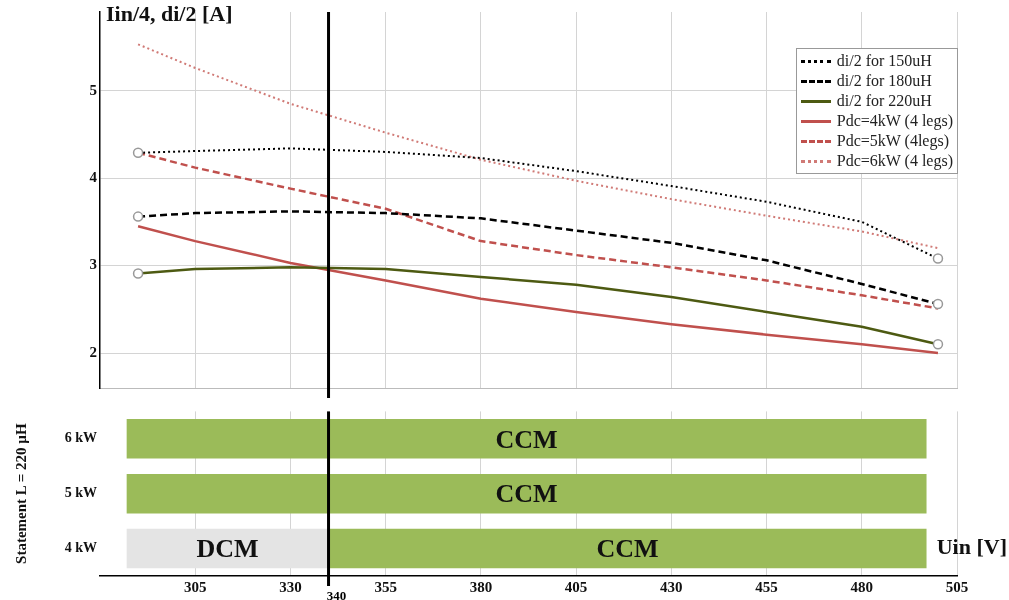 The height and width of the screenshot is (600, 1009). I want to click on x-tick-label: 505, so click(957, 586).